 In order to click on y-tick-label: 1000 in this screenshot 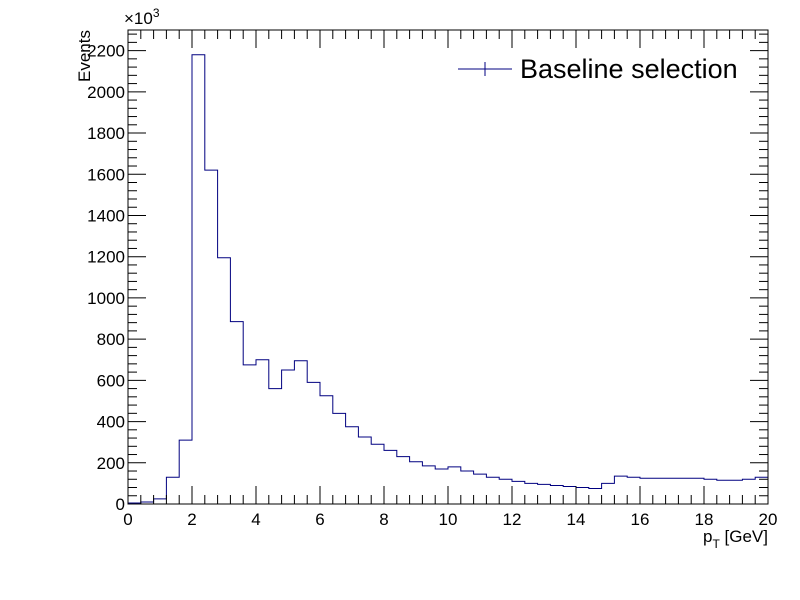, I will do `click(106, 298)`.